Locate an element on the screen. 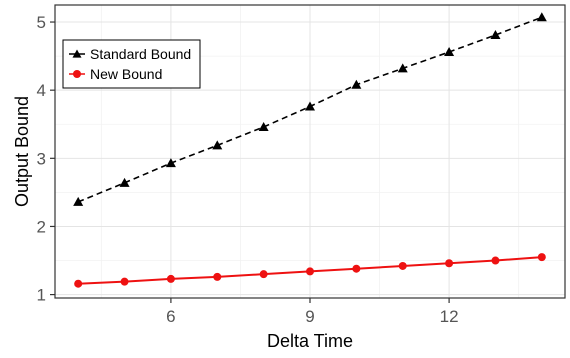  y-tick-label: 1 is located at coordinates (41, 295).